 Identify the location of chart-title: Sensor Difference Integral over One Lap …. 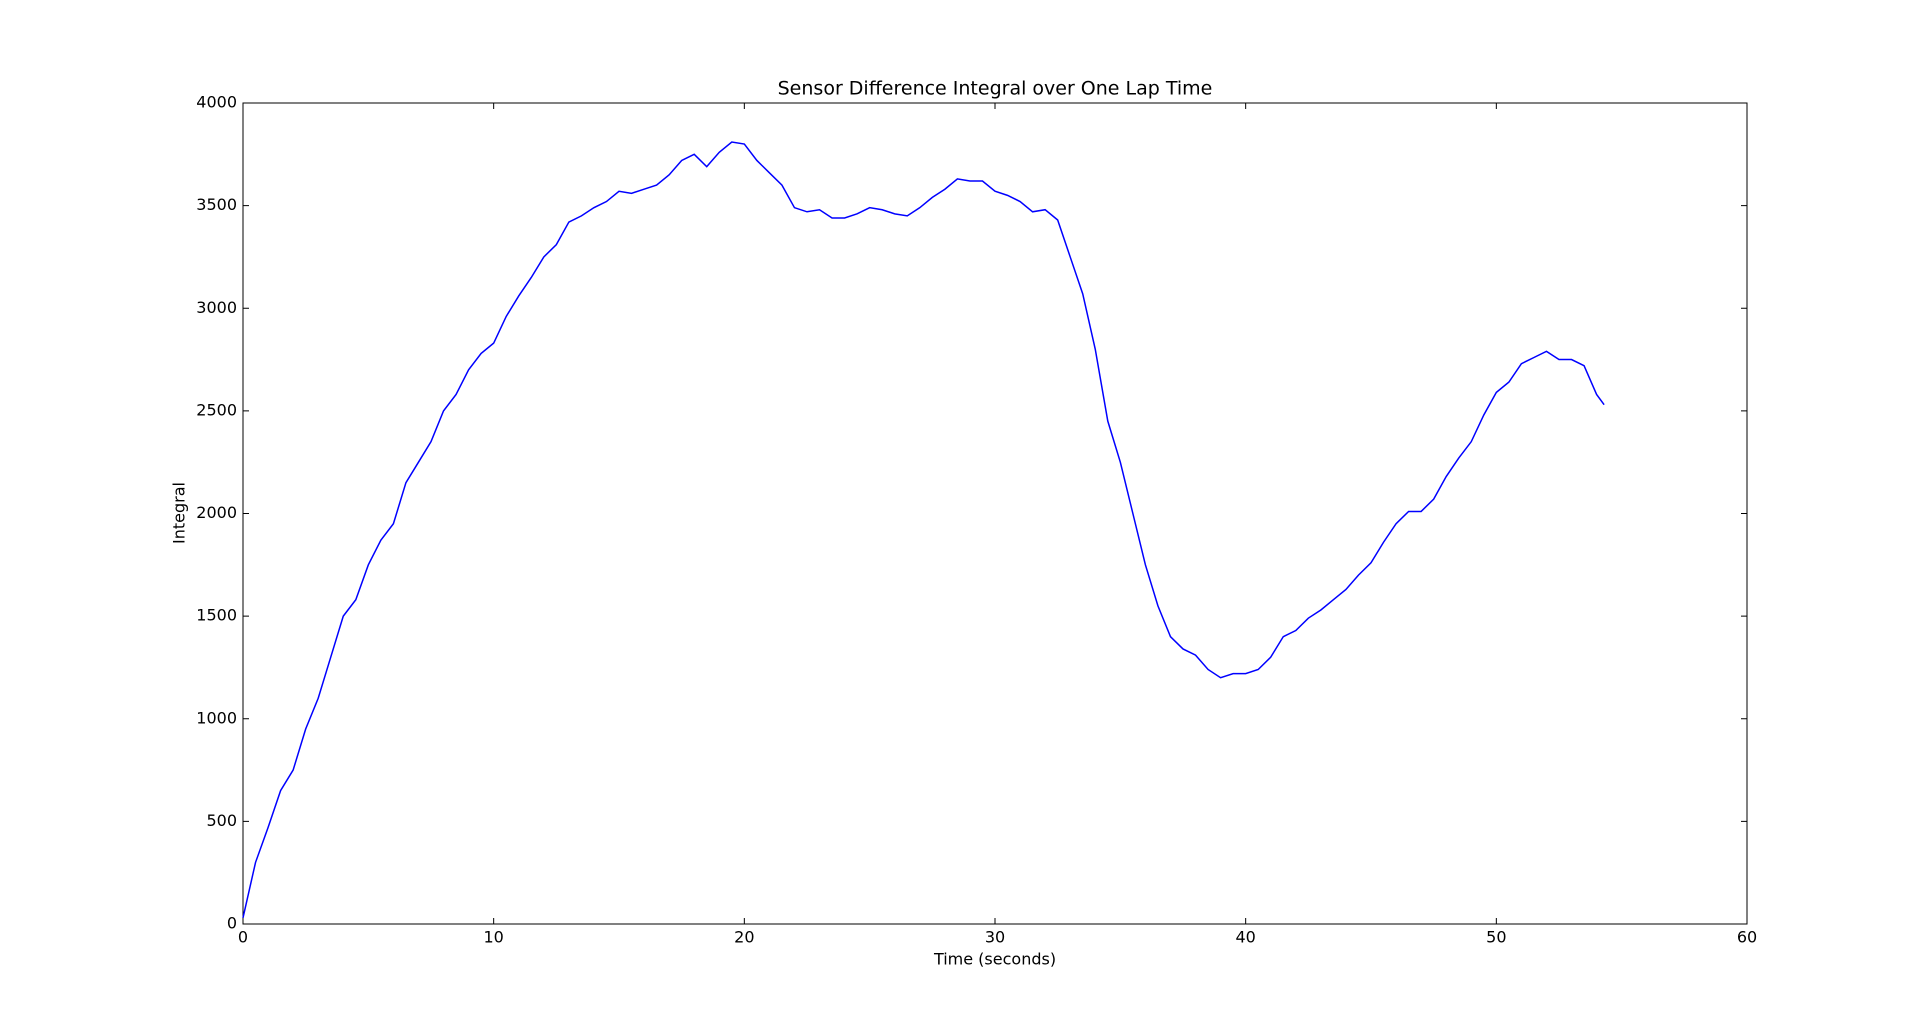
(995, 89).